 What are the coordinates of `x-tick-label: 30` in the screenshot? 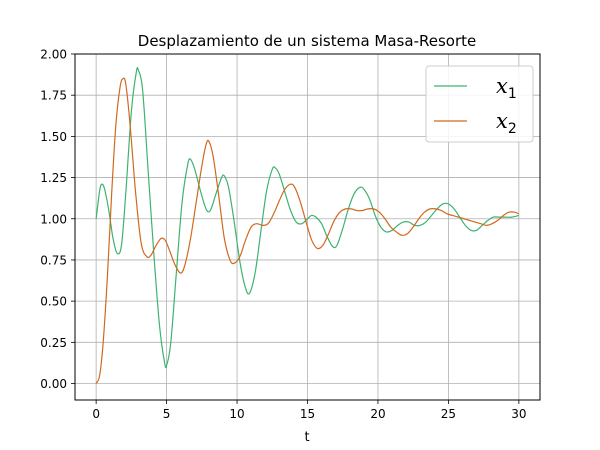 It's located at (518, 414).